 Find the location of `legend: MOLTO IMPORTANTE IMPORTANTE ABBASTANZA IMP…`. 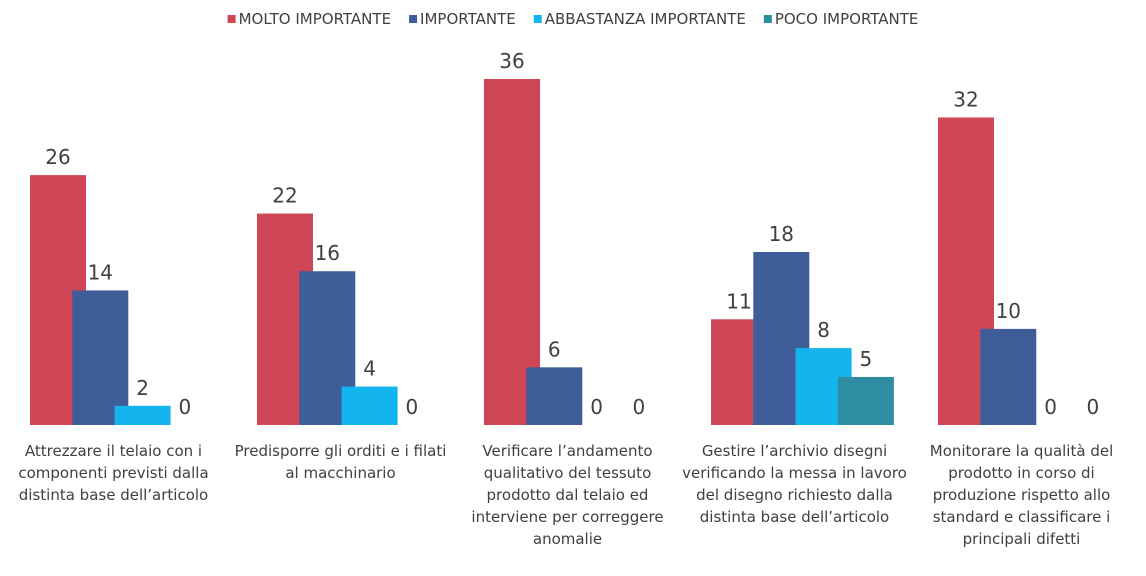

legend: MOLTO IMPORTANTE IMPORTANTE ABBASTANZA IMP… is located at coordinates (573, 19).